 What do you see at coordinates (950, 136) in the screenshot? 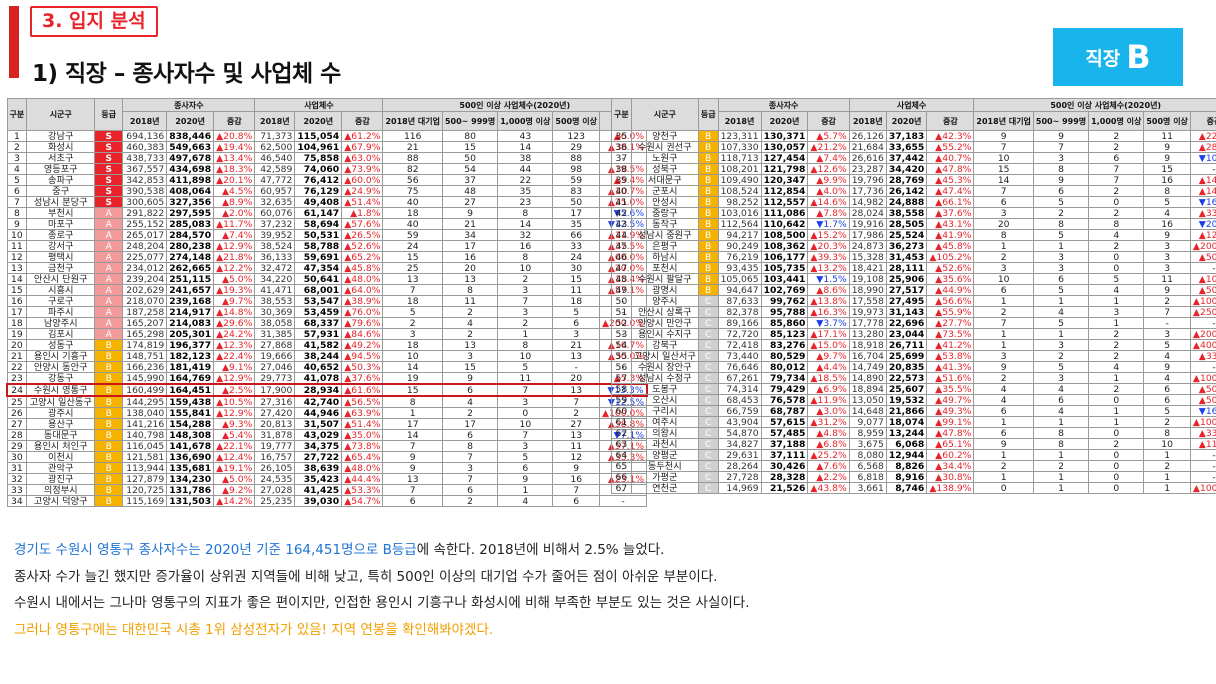
I see `change-cell: ▲42.3%` at bounding box center [950, 136].